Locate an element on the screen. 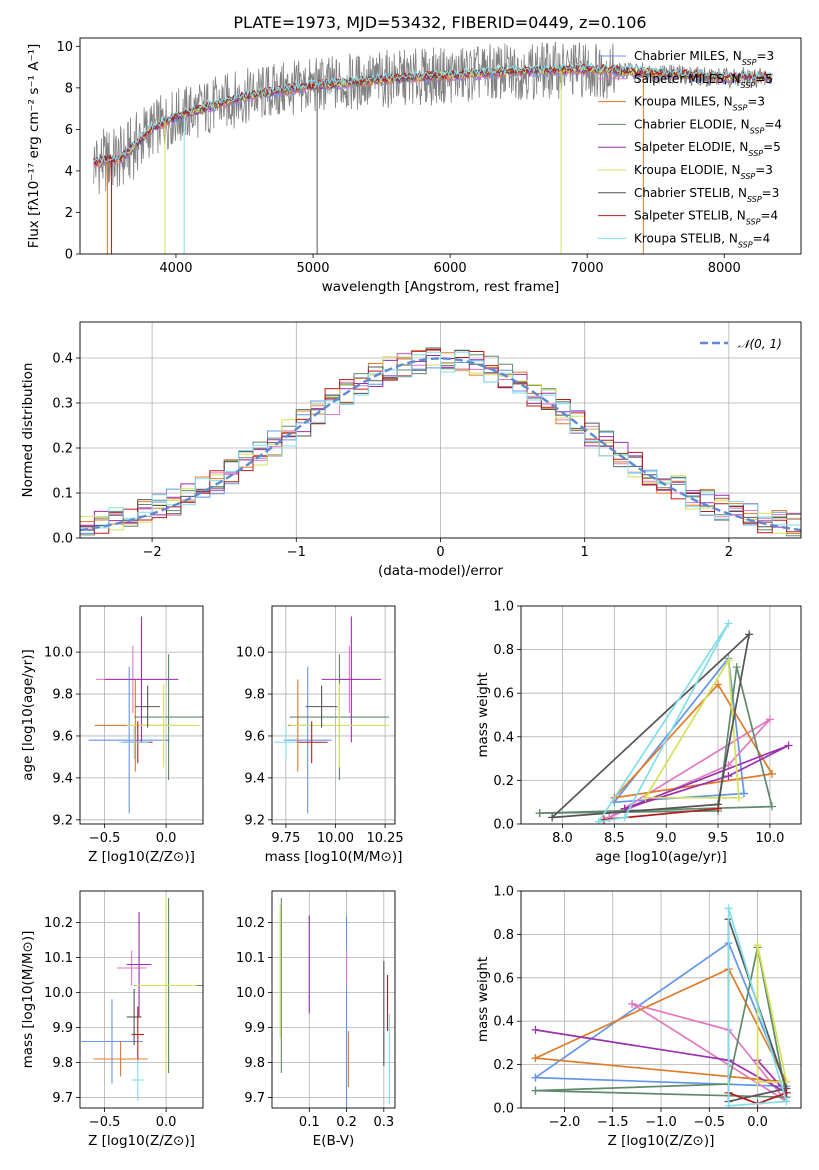 Image resolution: width=819 pixels, height=1170 pixels. x-tick-label: 9.5 is located at coordinates (718, 838).